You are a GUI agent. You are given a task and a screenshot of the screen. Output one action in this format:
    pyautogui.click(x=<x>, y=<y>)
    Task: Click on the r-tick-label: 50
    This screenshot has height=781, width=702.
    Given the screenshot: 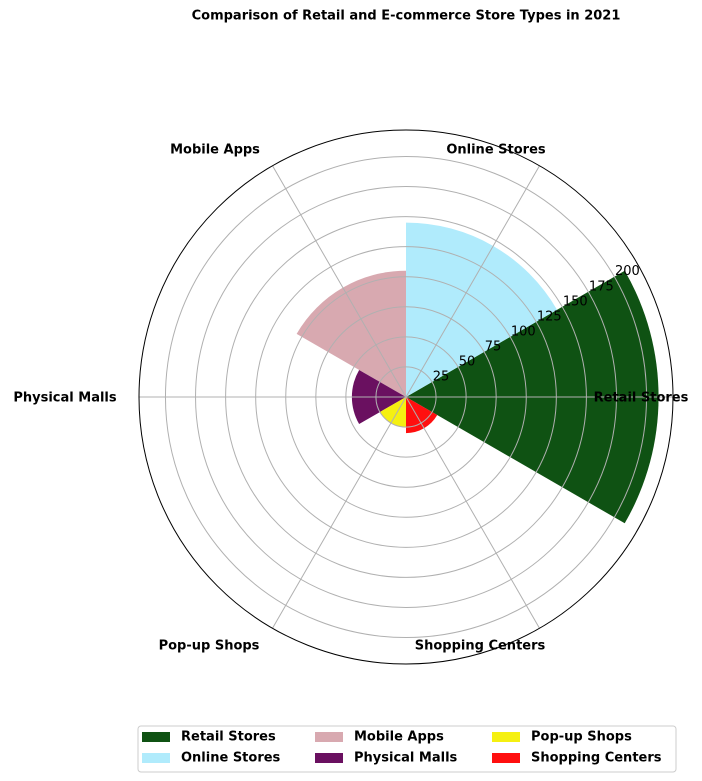 What is the action you would take?
    pyautogui.click(x=467, y=361)
    